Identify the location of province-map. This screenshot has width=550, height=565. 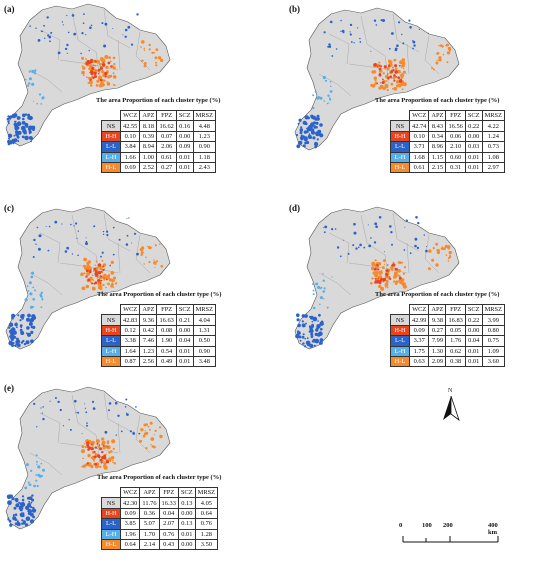
(88, 75).